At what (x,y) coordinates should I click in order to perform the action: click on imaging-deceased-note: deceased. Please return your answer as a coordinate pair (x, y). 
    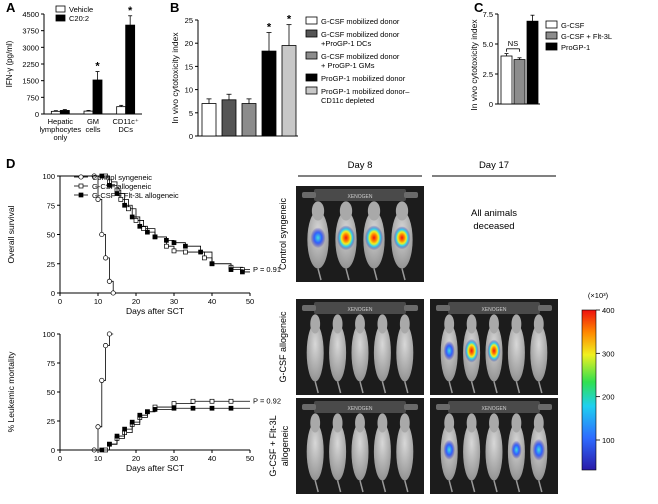
    Looking at the image, I should click on (493, 226).